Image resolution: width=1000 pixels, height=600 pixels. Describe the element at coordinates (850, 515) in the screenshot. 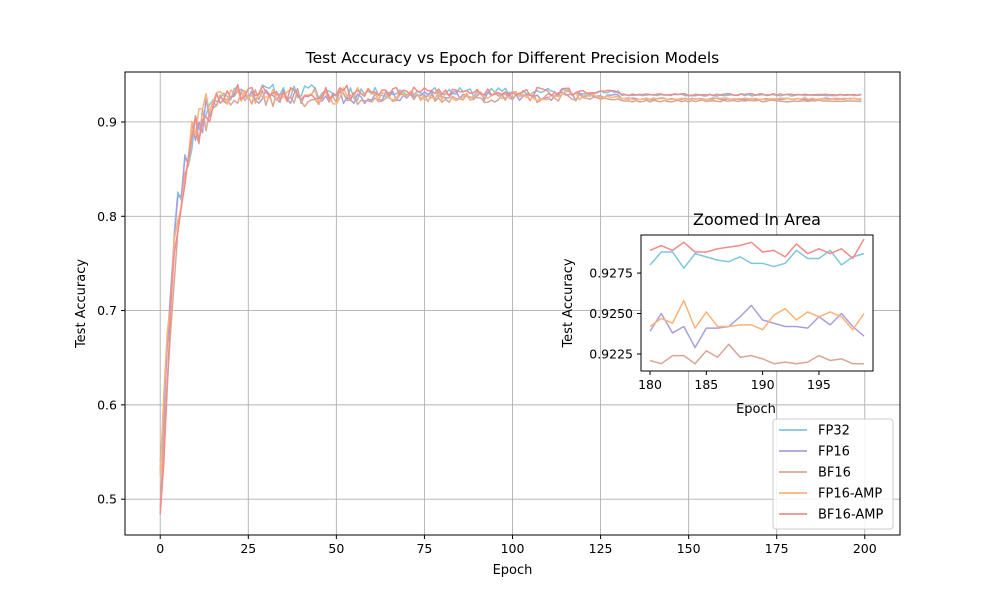

I see `legend-label-bf16-amp: BF16-AMP` at that location.